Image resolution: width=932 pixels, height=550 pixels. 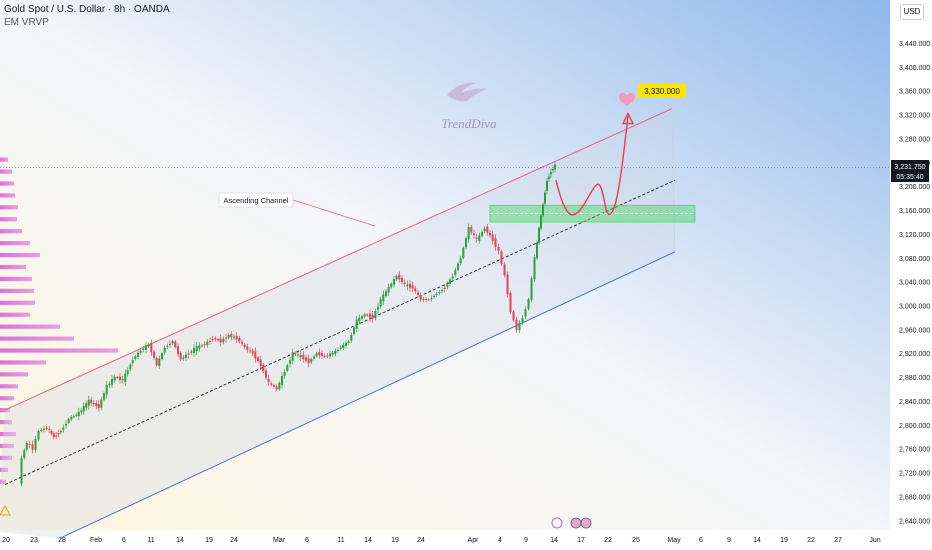 I want to click on event-flag-icon, so click(x=586, y=523).